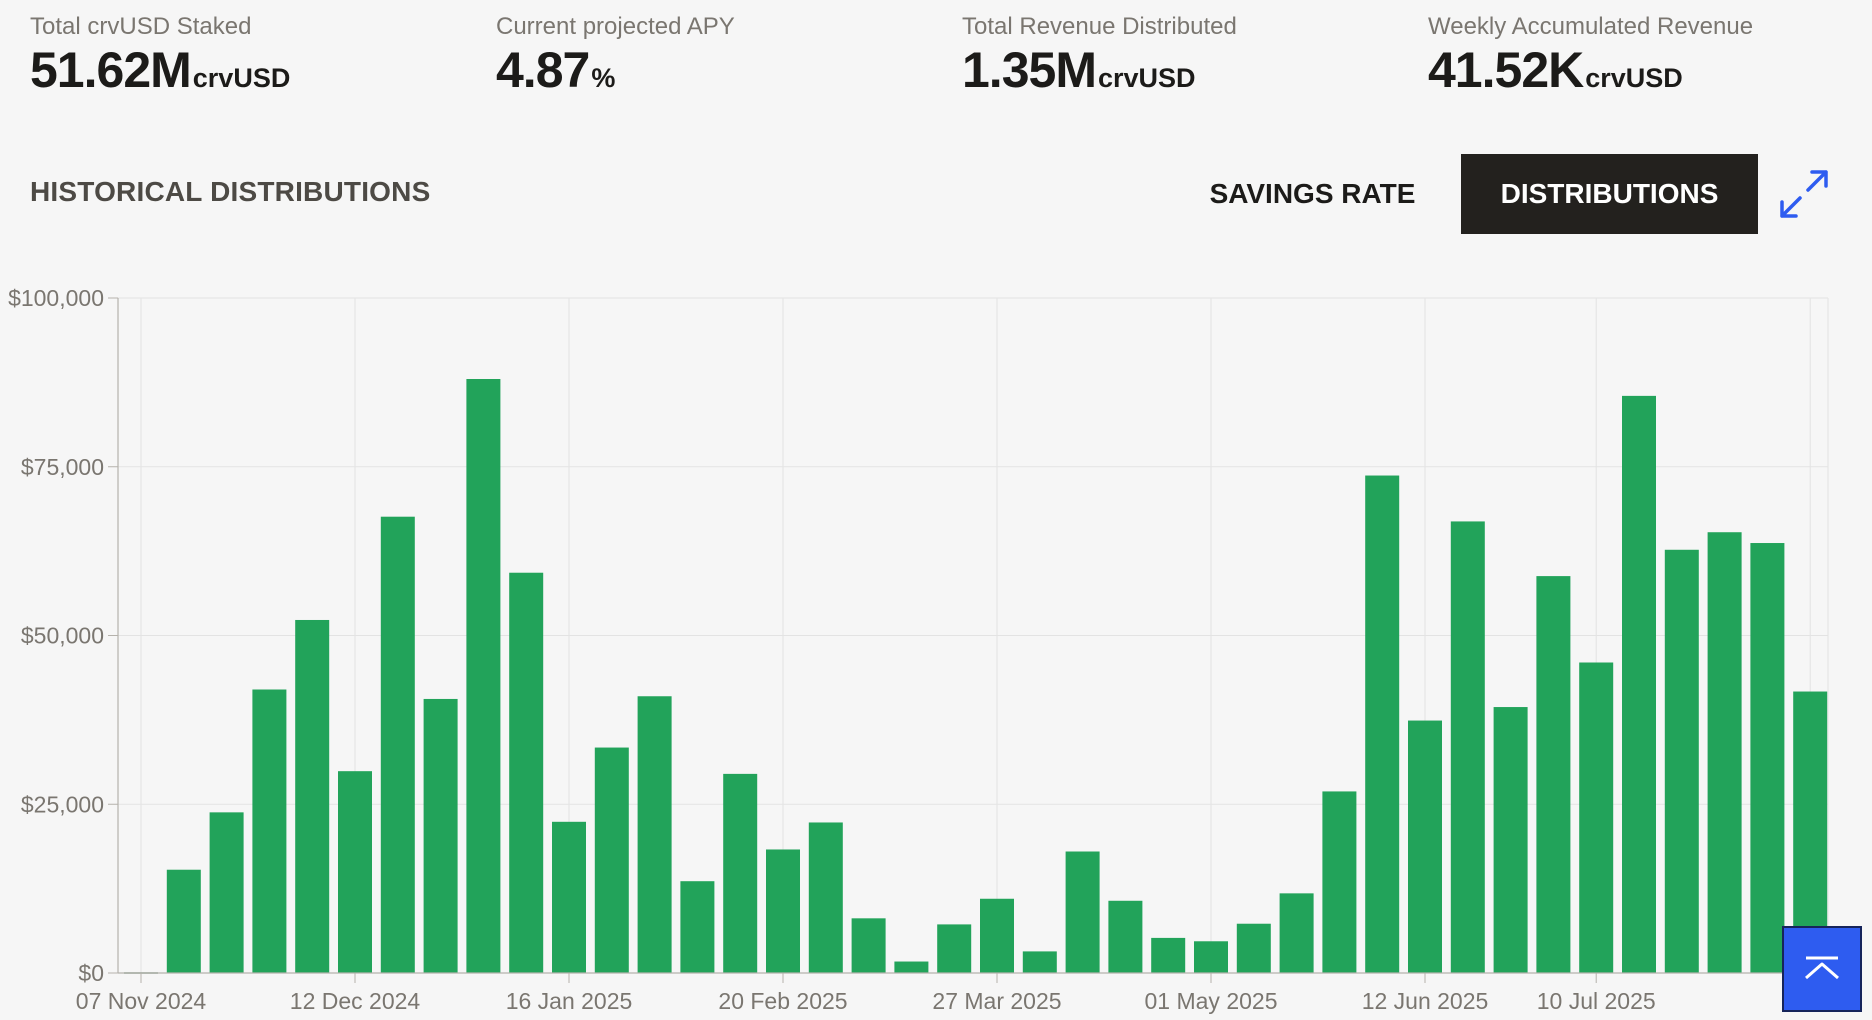 The width and height of the screenshot is (1872, 1020). What do you see at coordinates (141, 26) in the screenshot?
I see `stat-label: Total crvUSD Staked` at bounding box center [141, 26].